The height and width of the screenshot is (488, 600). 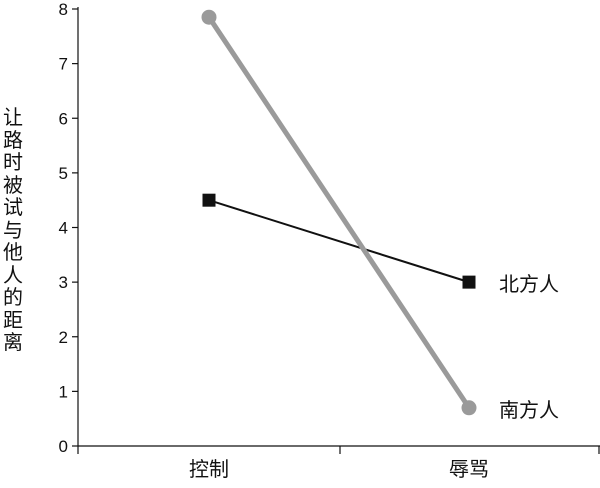 What do you see at coordinates (63, 118) in the screenshot?
I see `y-tick-label: 6` at bounding box center [63, 118].